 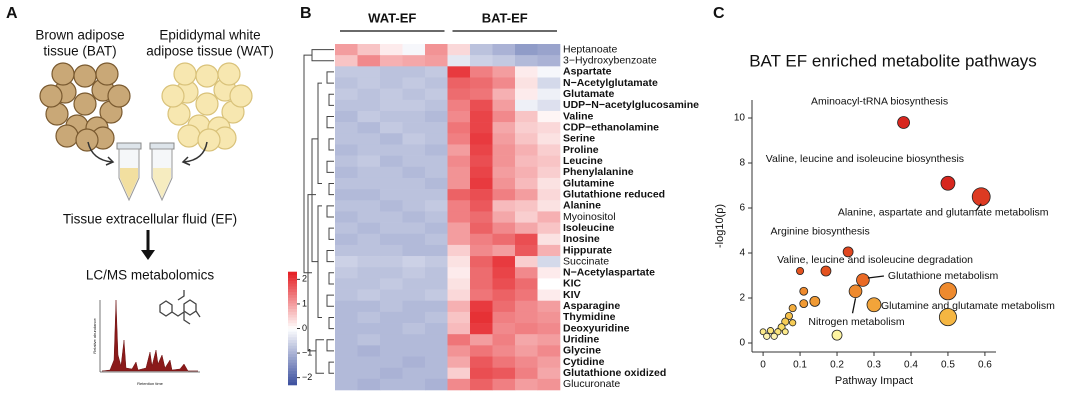 I want to click on arrow, so click(x=100, y=152).